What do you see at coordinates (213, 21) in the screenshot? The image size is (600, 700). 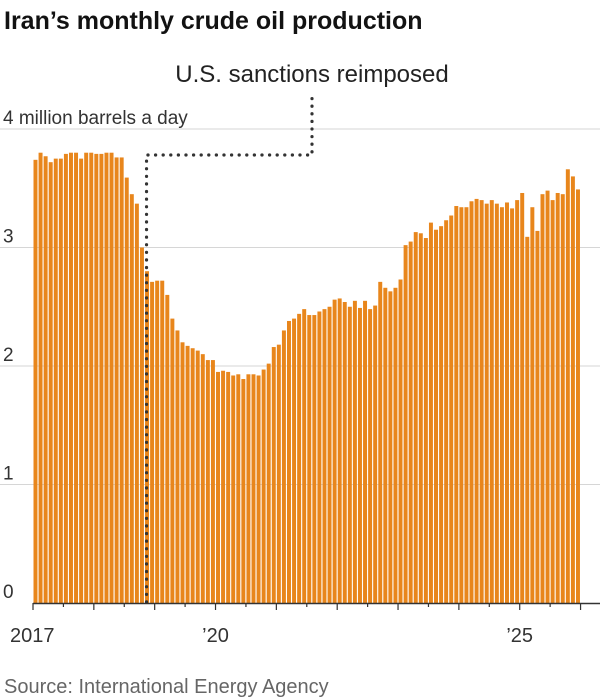 I see `chart-title: Iran’s monthly crude oil production` at bounding box center [213, 21].